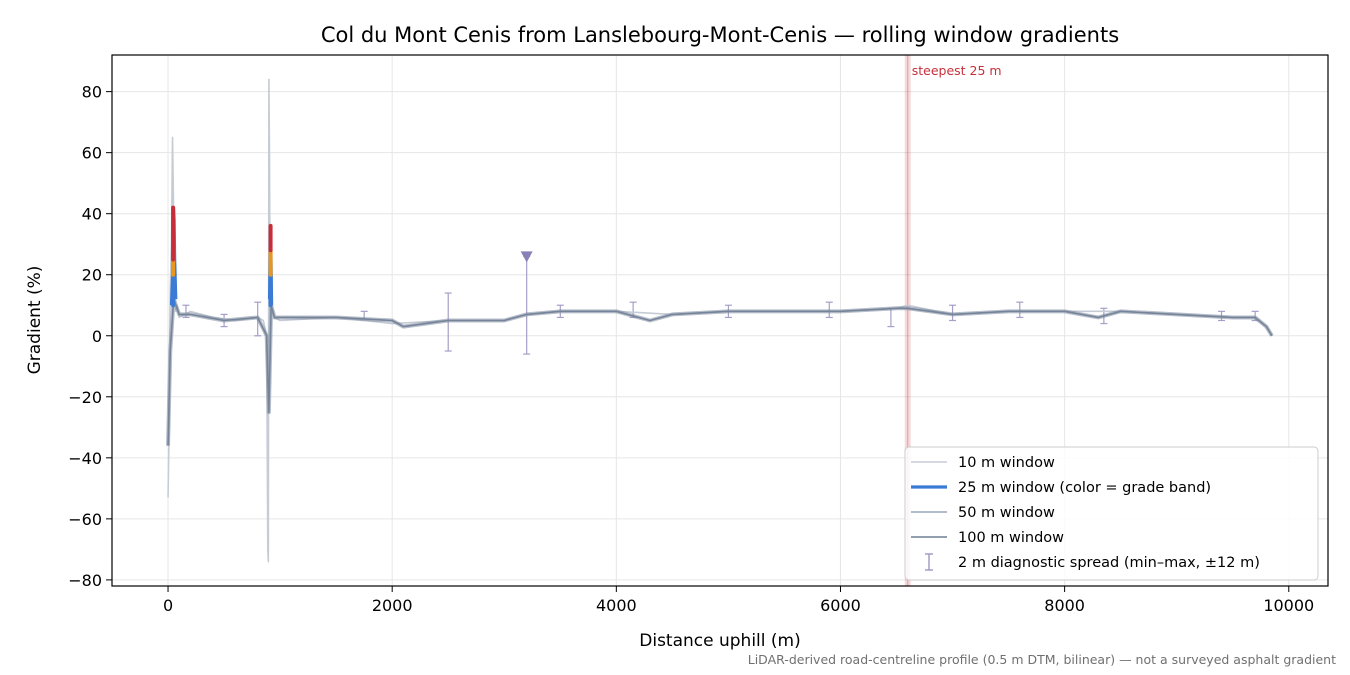 This screenshot has height=675, width=1350. Describe the element at coordinates (92, 214) in the screenshot. I see `y-tick-label: 40` at that location.